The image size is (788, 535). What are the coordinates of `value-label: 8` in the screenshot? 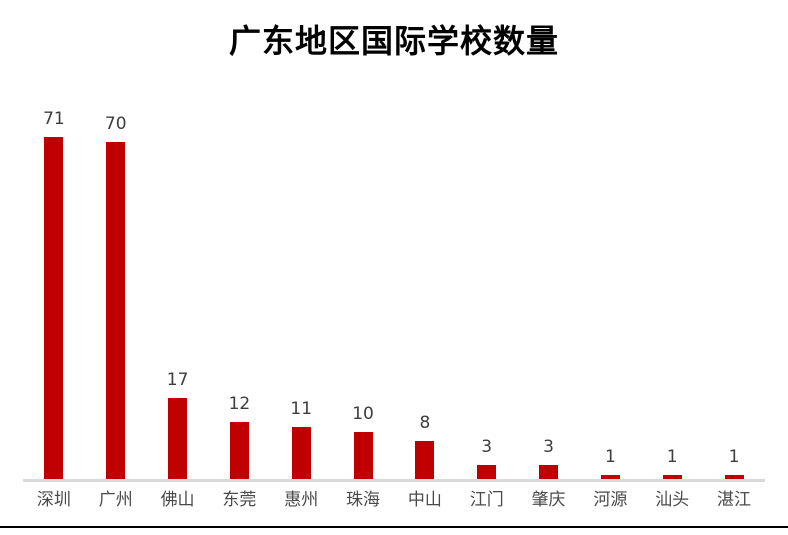 It's located at (425, 423).